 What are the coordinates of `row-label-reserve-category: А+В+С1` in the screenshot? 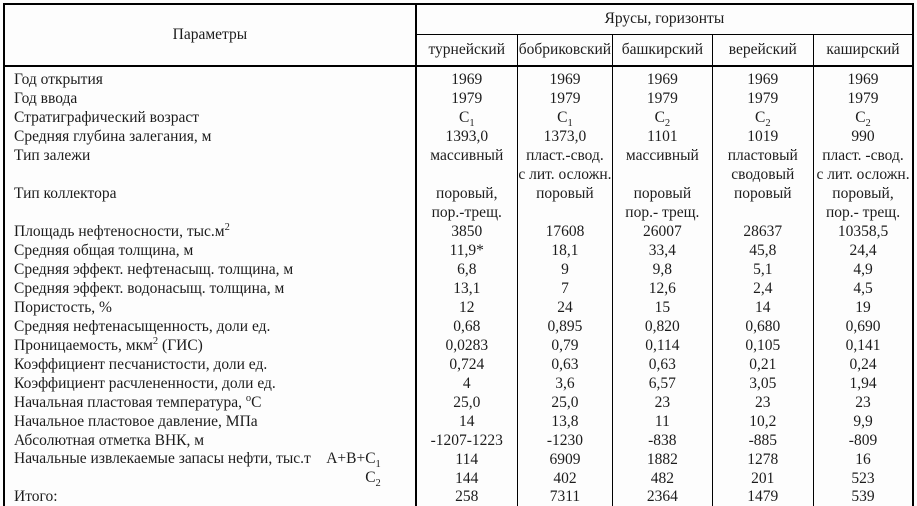 It's located at (353, 459).